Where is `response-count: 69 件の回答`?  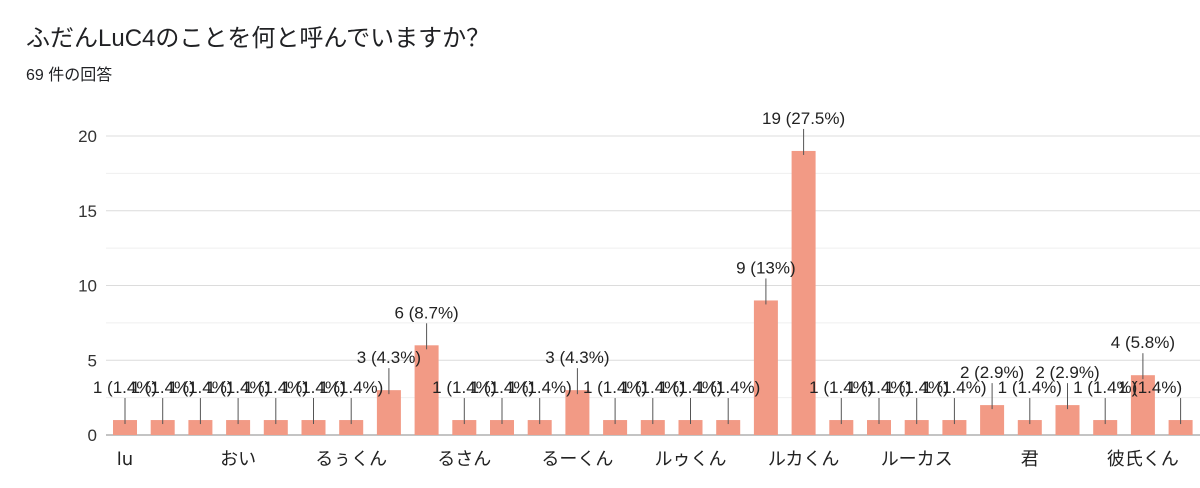 response-count: 69 件の回答 is located at coordinates (69, 75).